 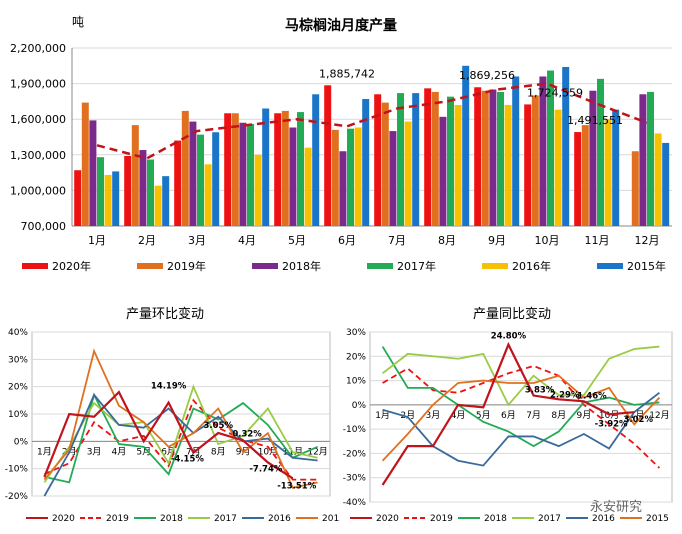 I want to click on y-tick-label: -20%, so click(x=17, y=497).